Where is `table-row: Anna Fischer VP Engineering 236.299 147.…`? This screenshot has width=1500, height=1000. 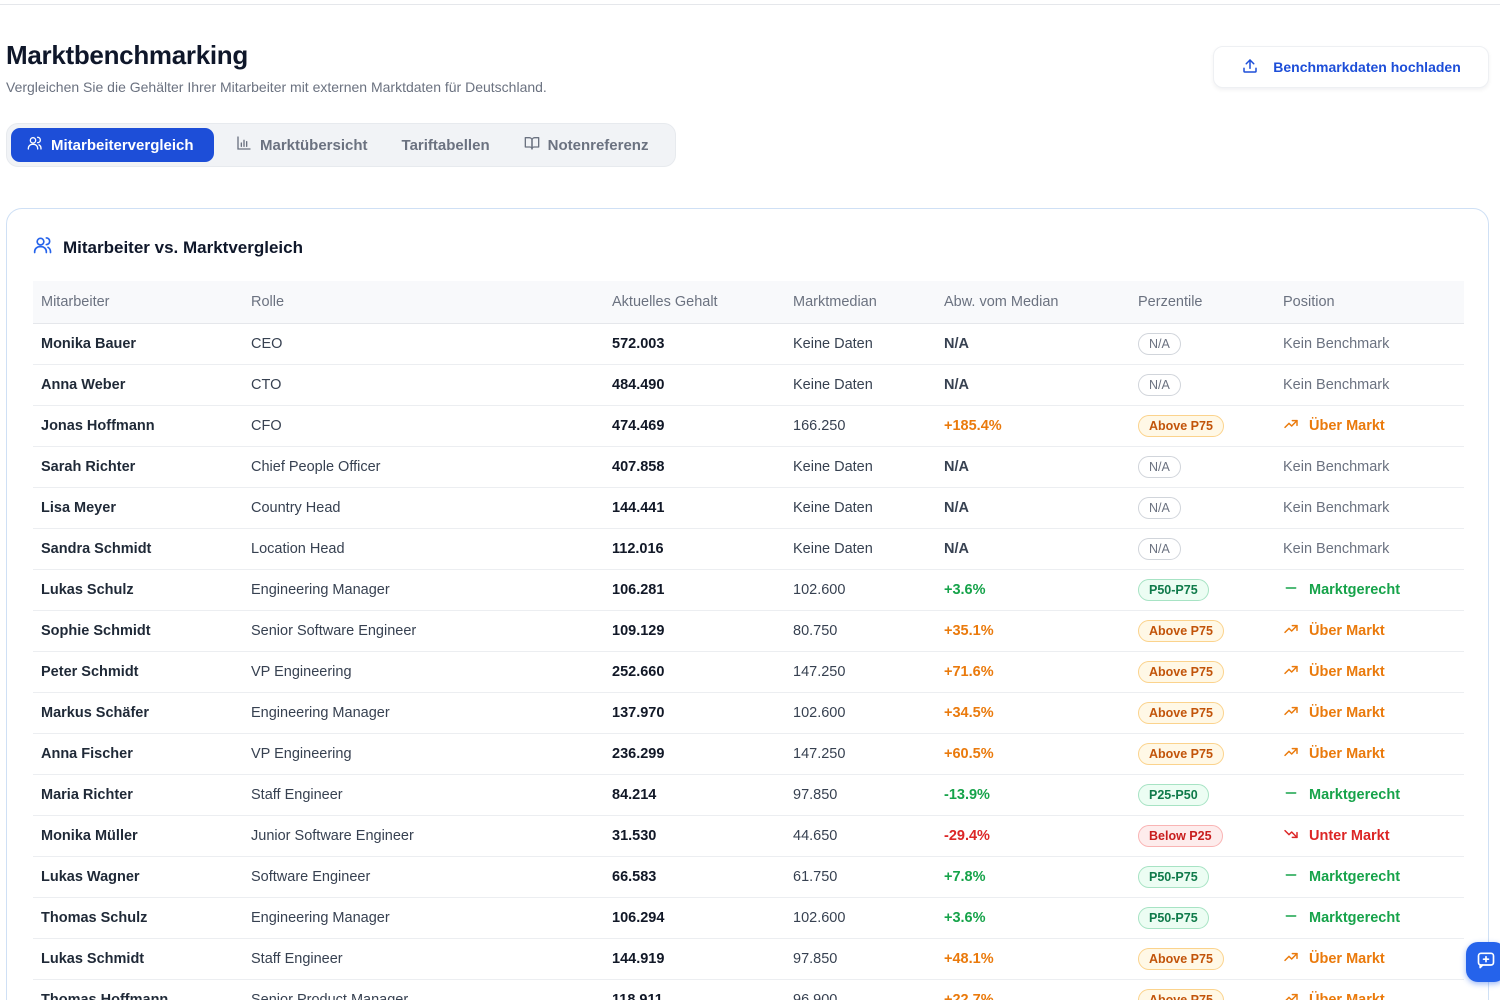 table-row: Anna Fischer VP Engineering 236.299 147.… is located at coordinates (748, 754).